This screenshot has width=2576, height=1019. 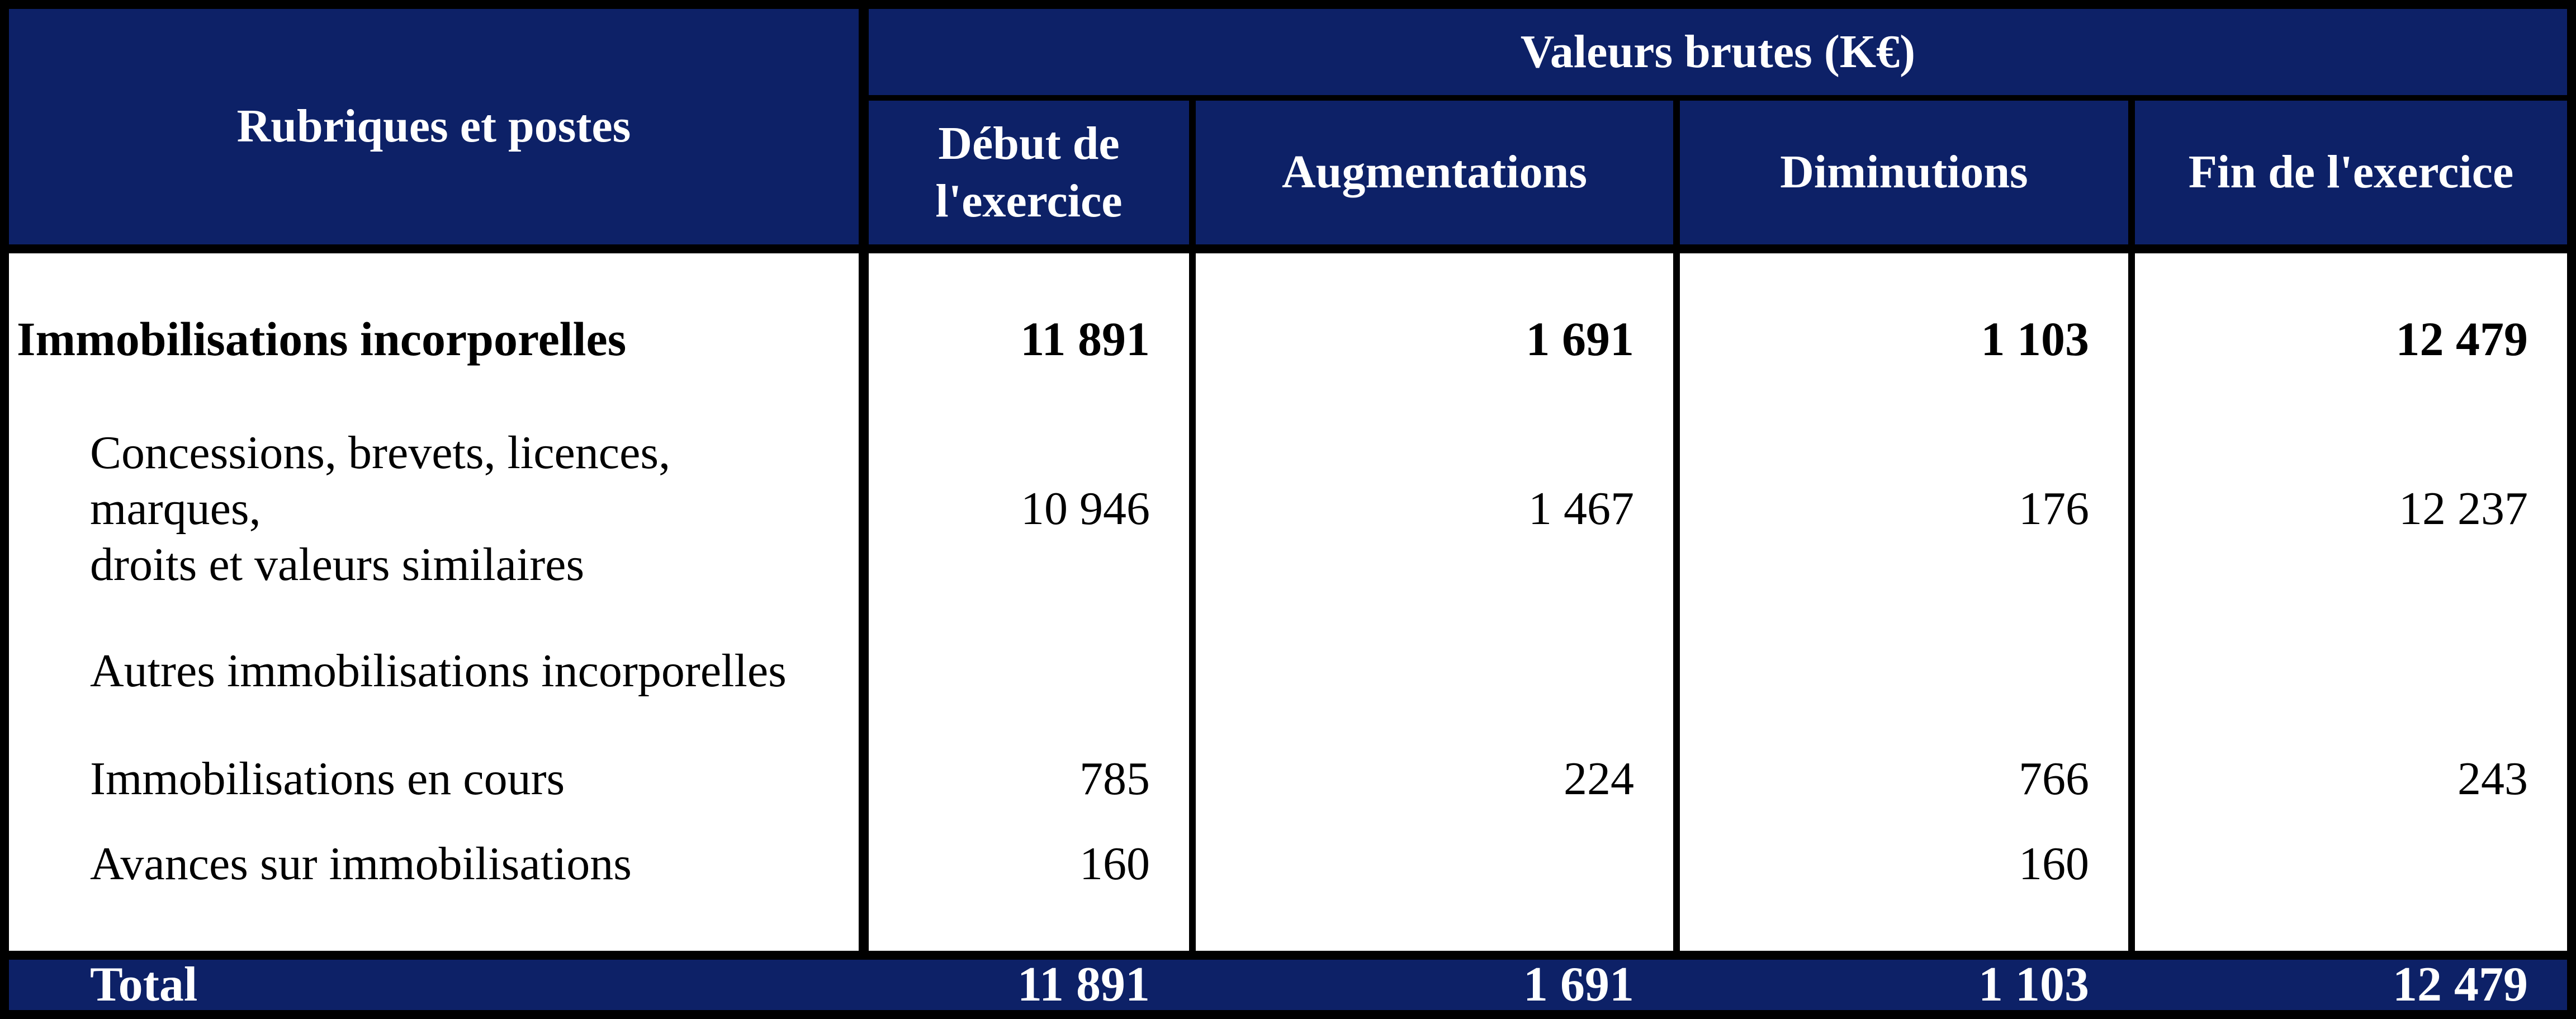 What do you see at coordinates (1578, 984) in the screenshot?
I see `total-augmentations: 1 691` at bounding box center [1578, 984].